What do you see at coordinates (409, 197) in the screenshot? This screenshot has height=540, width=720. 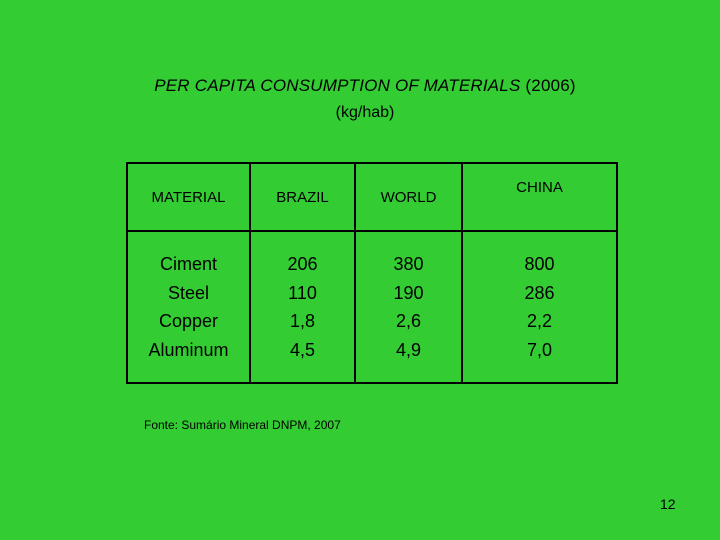 I see `header-world: WORLD` at bounding box center [409, 197].